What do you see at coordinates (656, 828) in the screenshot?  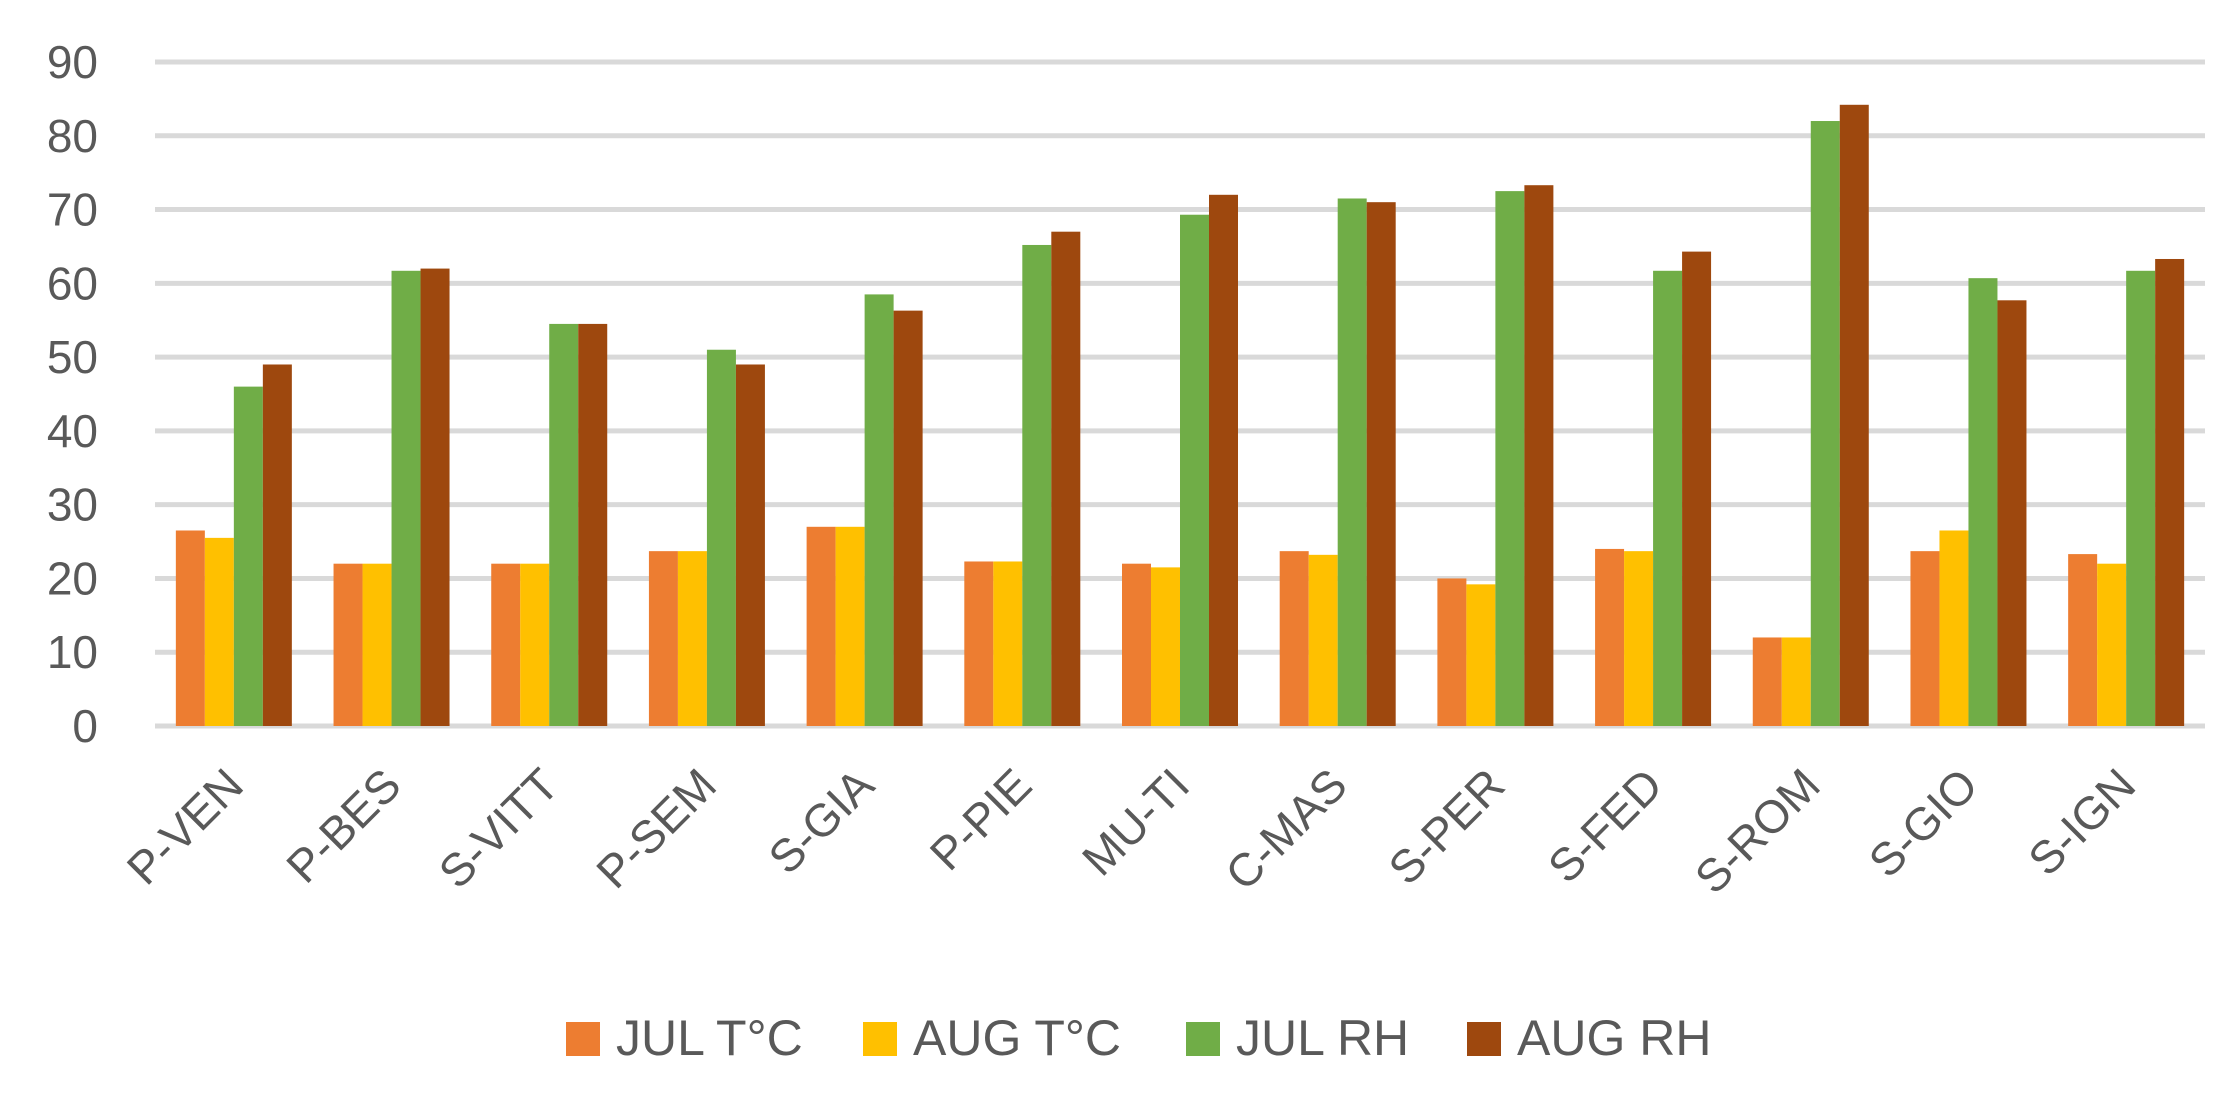 I see `x-tick-label: P-SEM` at bounding box center [656, 828].